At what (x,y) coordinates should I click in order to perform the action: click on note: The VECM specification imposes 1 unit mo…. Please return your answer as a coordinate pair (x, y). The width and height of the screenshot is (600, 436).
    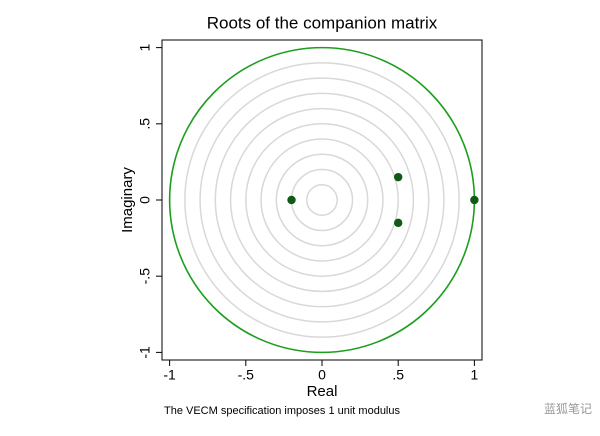
    Looking at the image, I should click on (282, 411).